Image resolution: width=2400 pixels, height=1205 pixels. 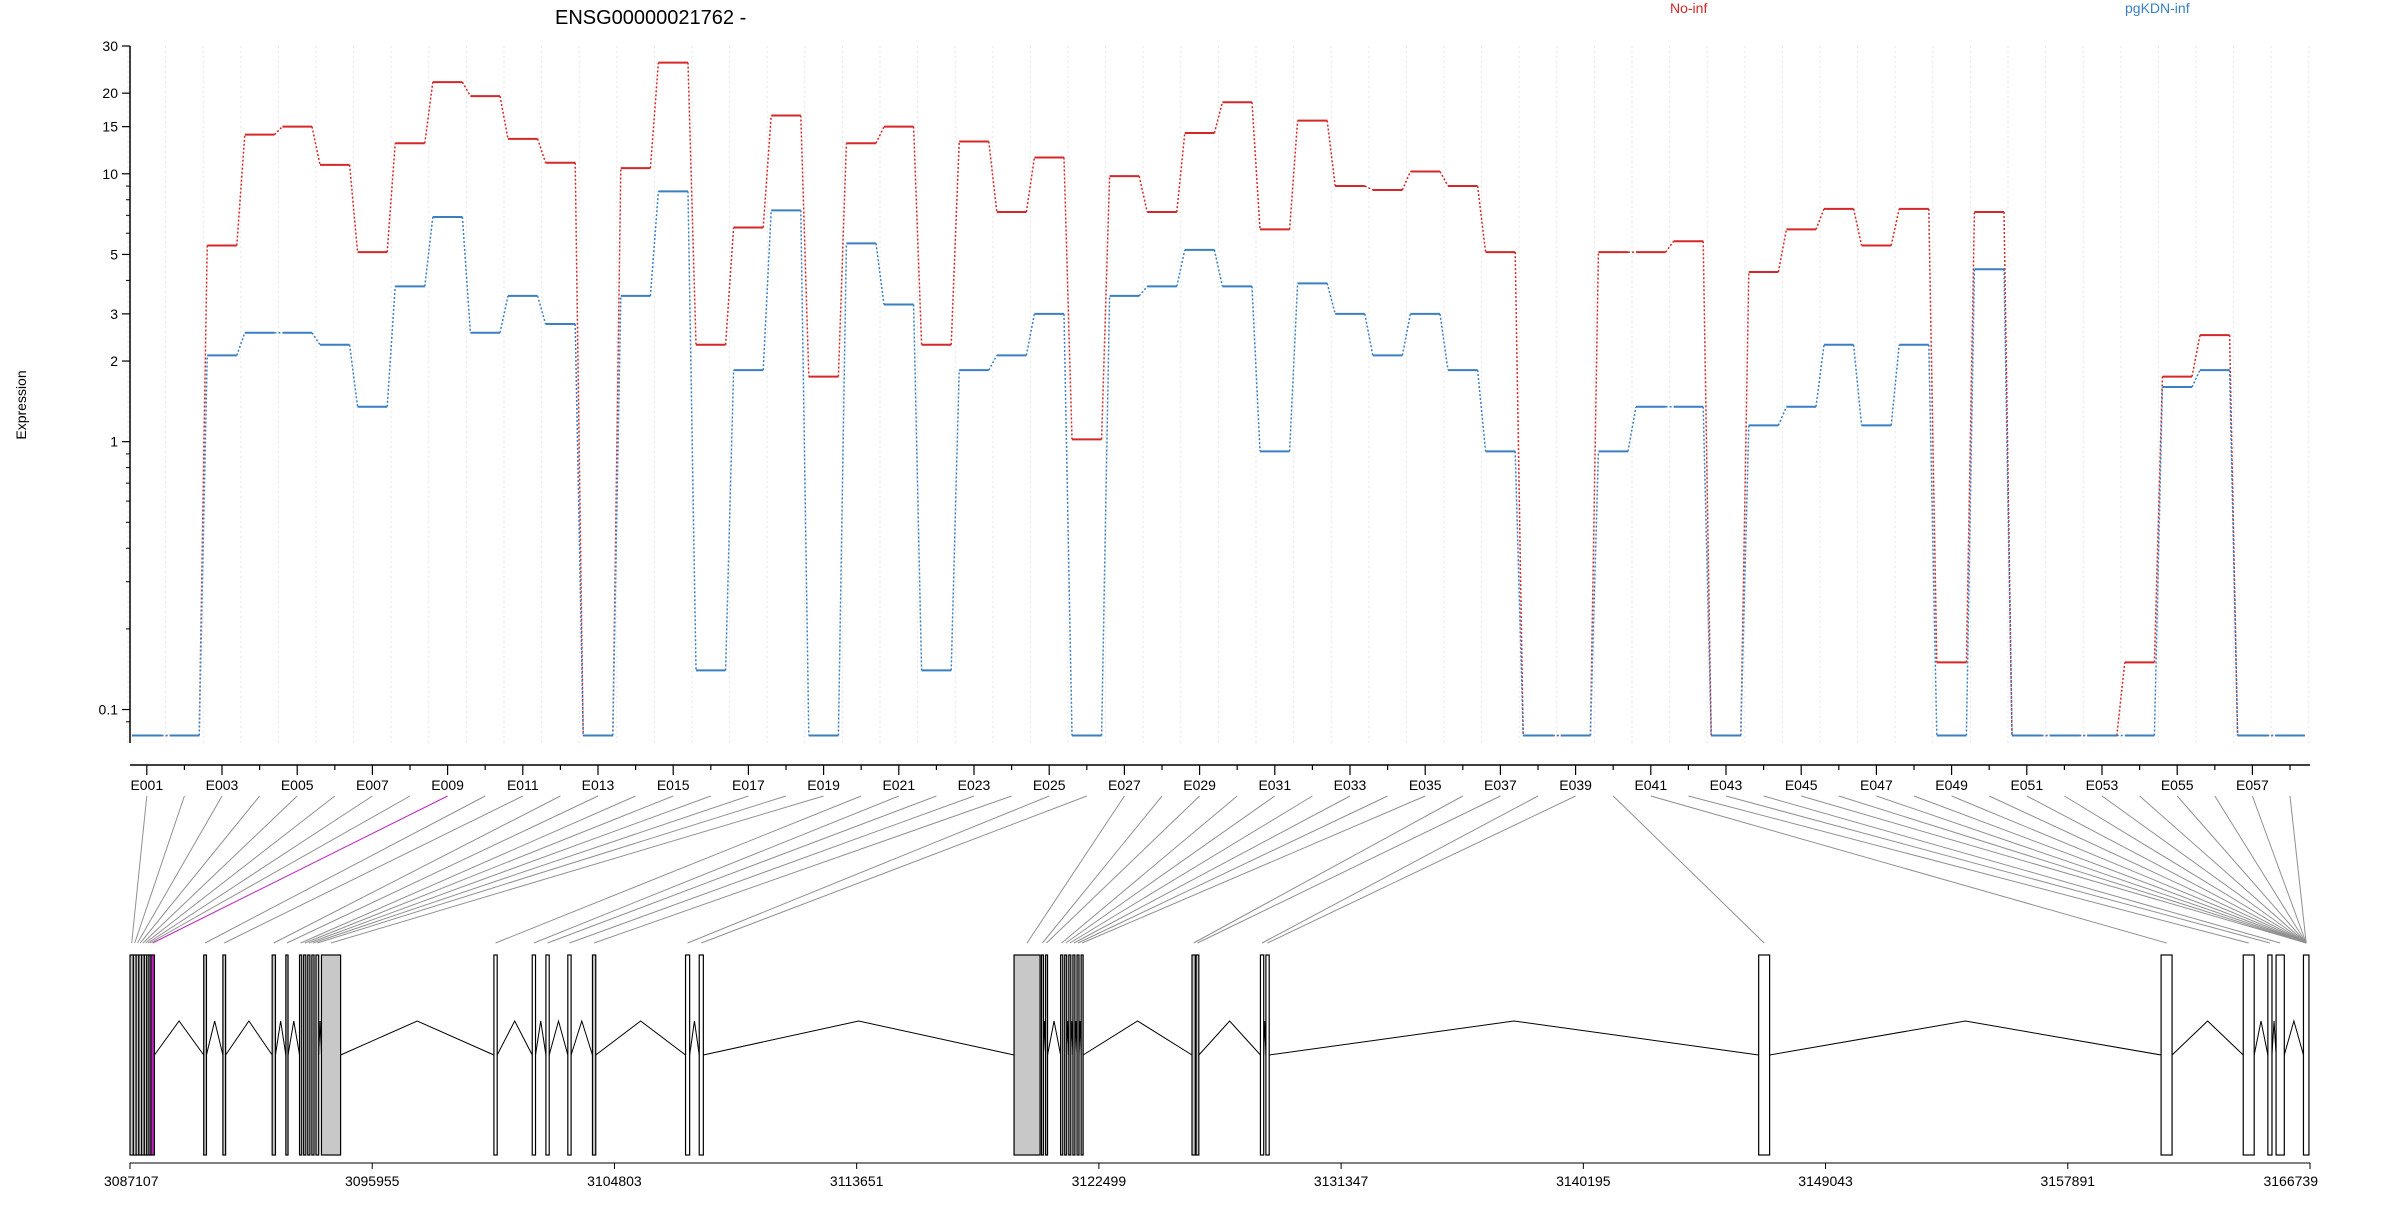 What do you see at coordinates (614, 1181) in the screenshot?
I see `genomic-tick-label: 3104803` at bounding box center [614, 1181].